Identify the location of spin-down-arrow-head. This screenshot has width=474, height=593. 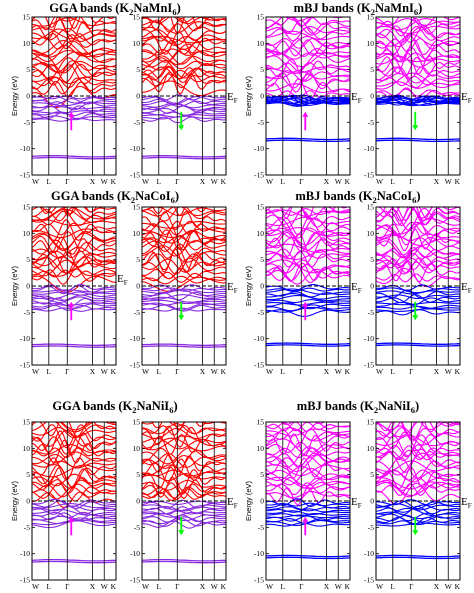
(181, 318).